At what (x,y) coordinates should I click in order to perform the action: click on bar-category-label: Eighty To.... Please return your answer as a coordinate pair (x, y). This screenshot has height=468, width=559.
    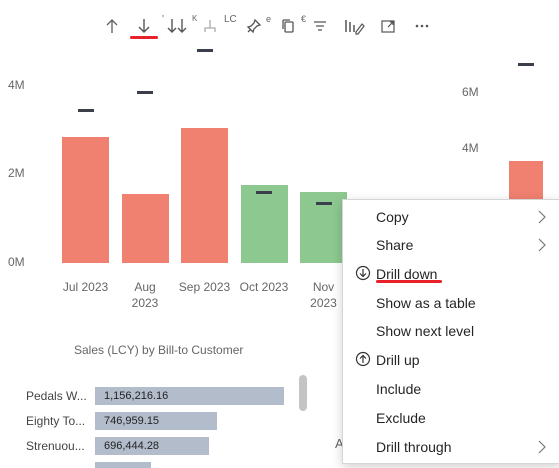
    Looking at the image, I should click on (56, 421).